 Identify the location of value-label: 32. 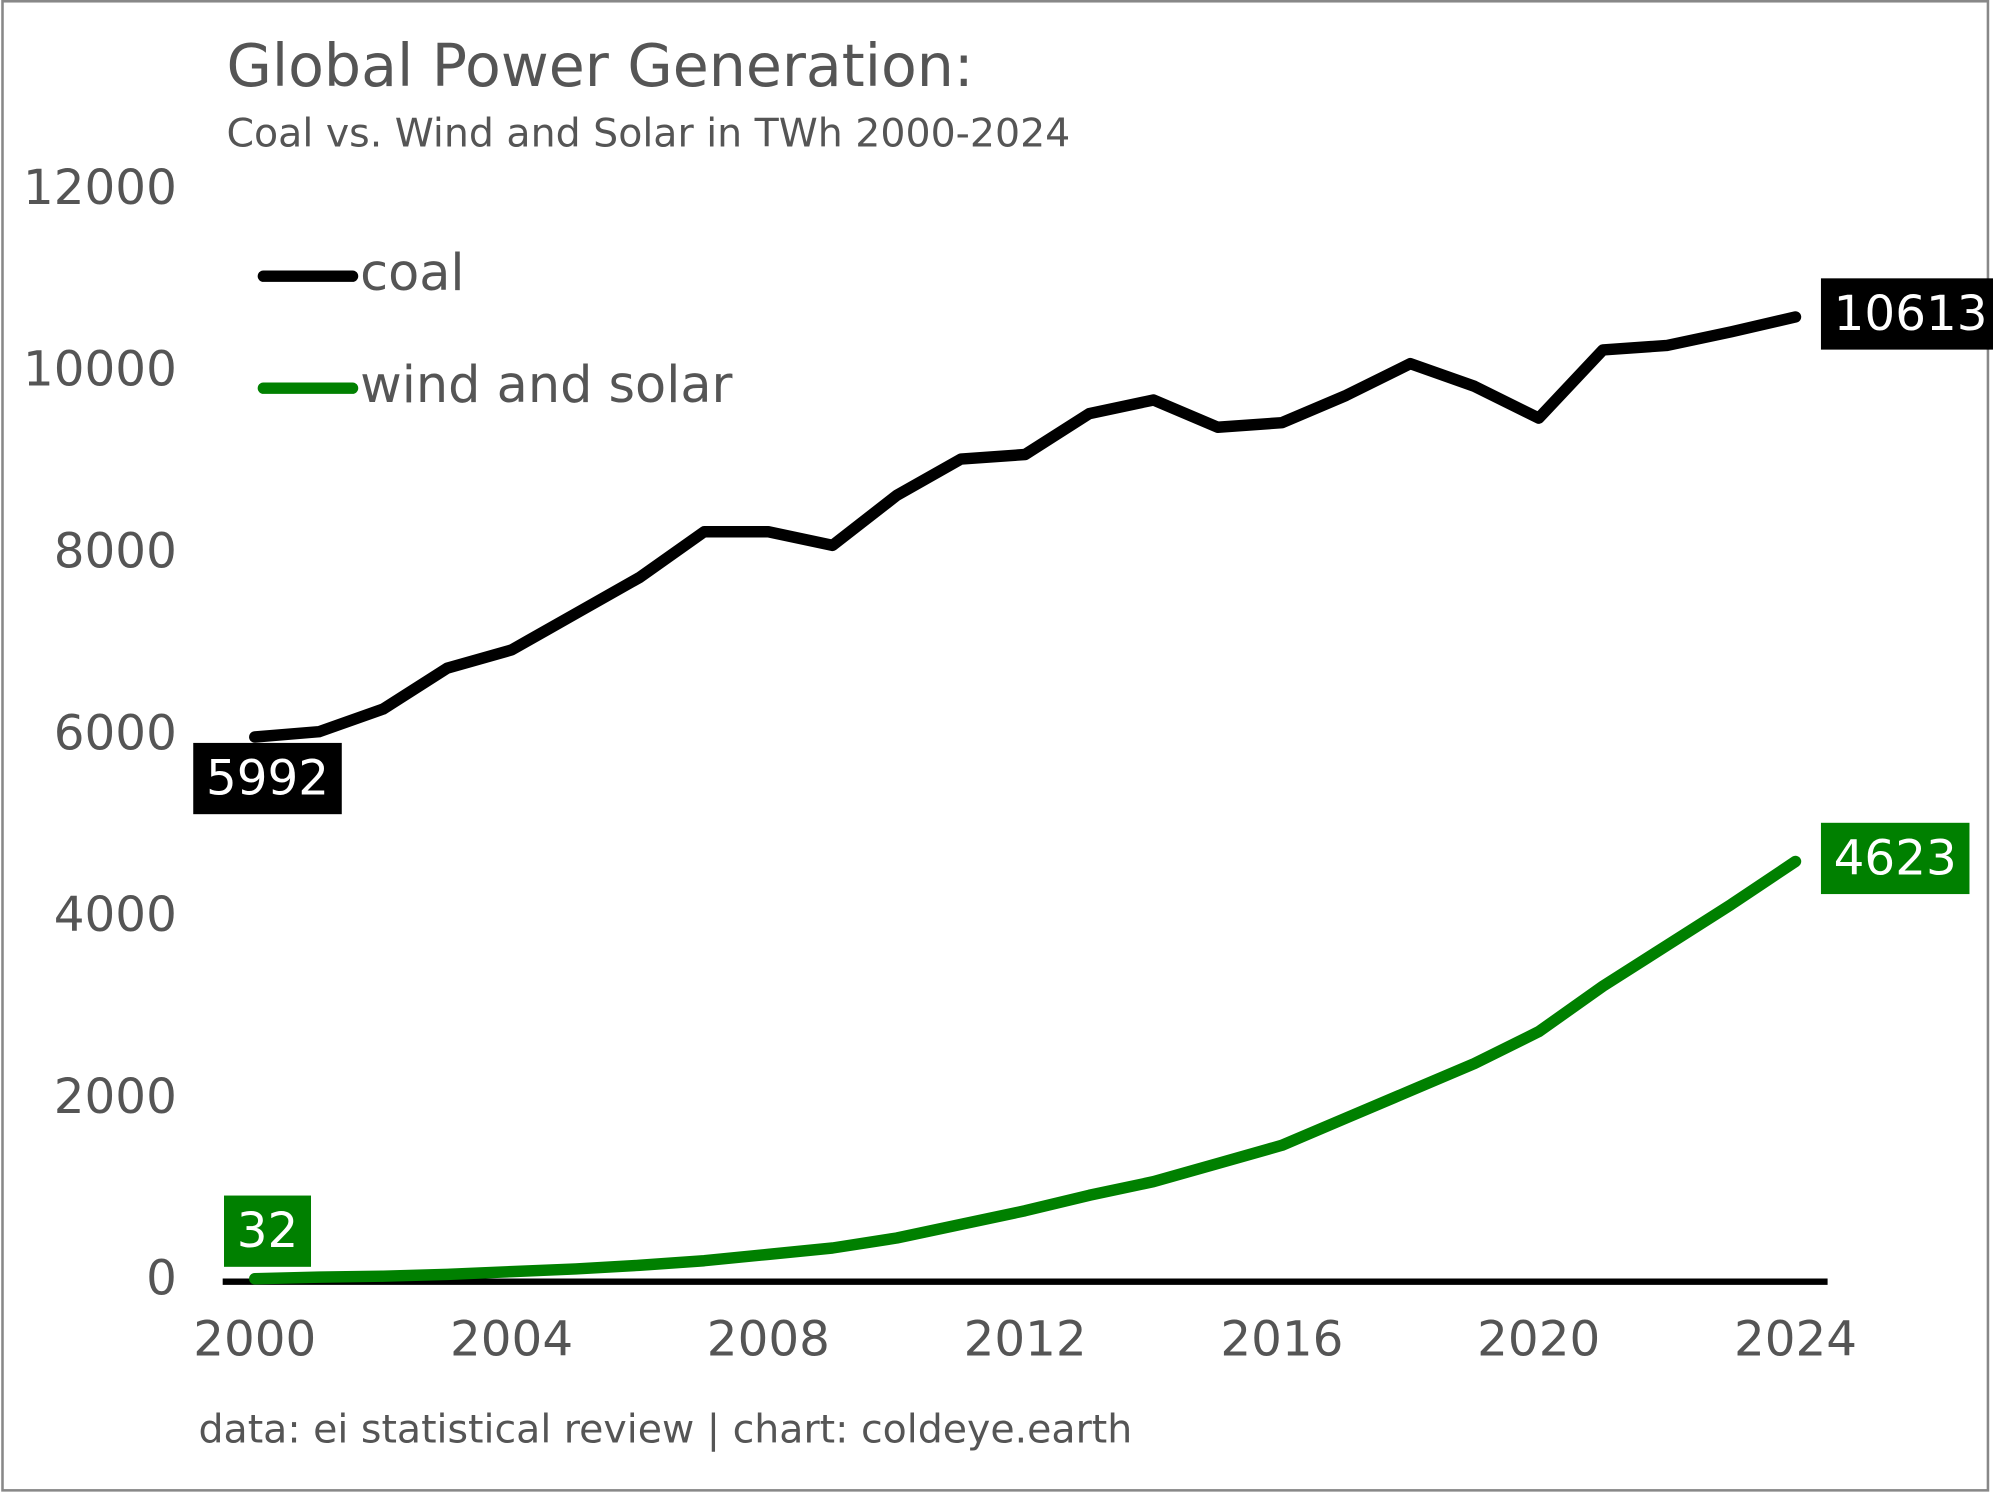
(268, 1231).